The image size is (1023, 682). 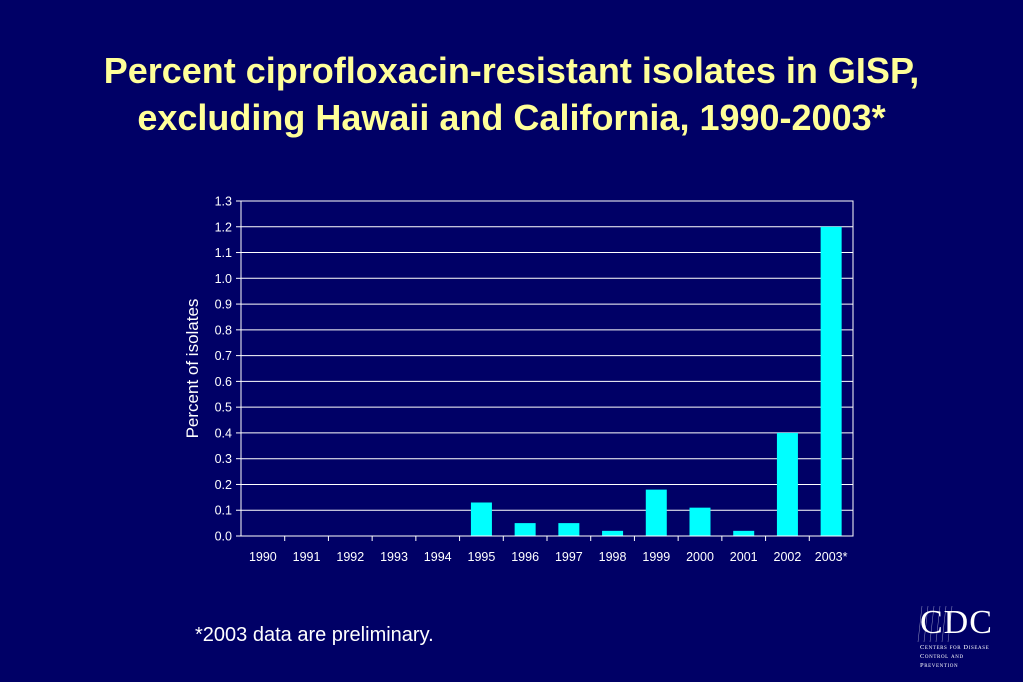 What do you see at coordinates (935, 624) in the screenshot?
I see `logo-lines-graphic` at bounding box center [935, 624].